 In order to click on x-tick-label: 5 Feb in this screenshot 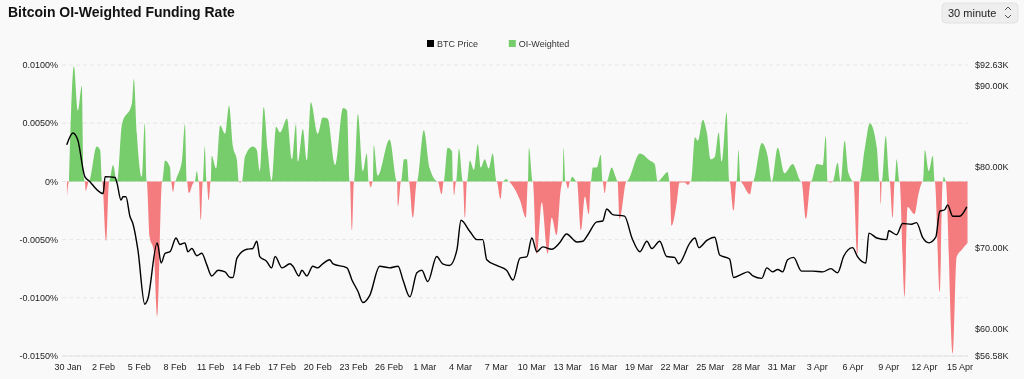, I will do `click(139, 367)`.